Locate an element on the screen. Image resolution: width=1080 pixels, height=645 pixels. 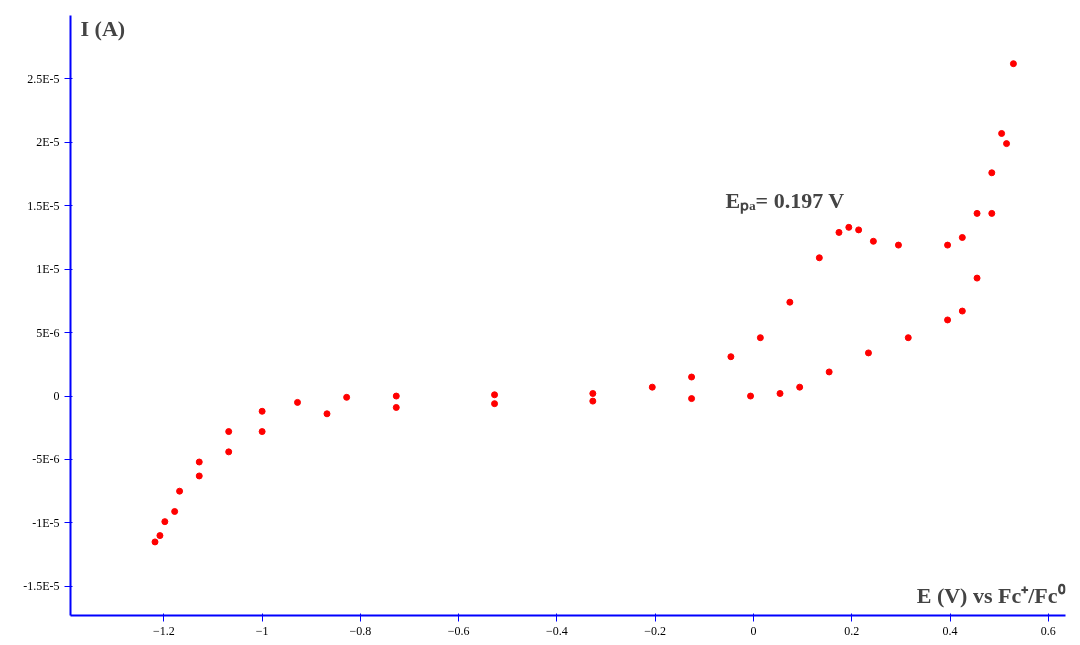
x-axis-title: E (V) vs Fc⁺/Fc⁰ is located at coordinates (991, 595).